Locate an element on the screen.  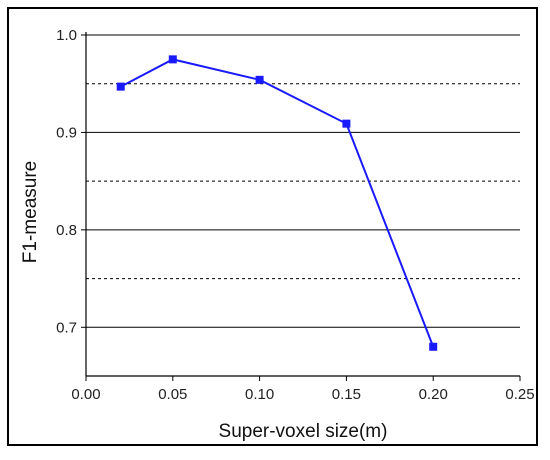
x-axis-label: Super-voxel size(m) is located at coordinates (303, 431).